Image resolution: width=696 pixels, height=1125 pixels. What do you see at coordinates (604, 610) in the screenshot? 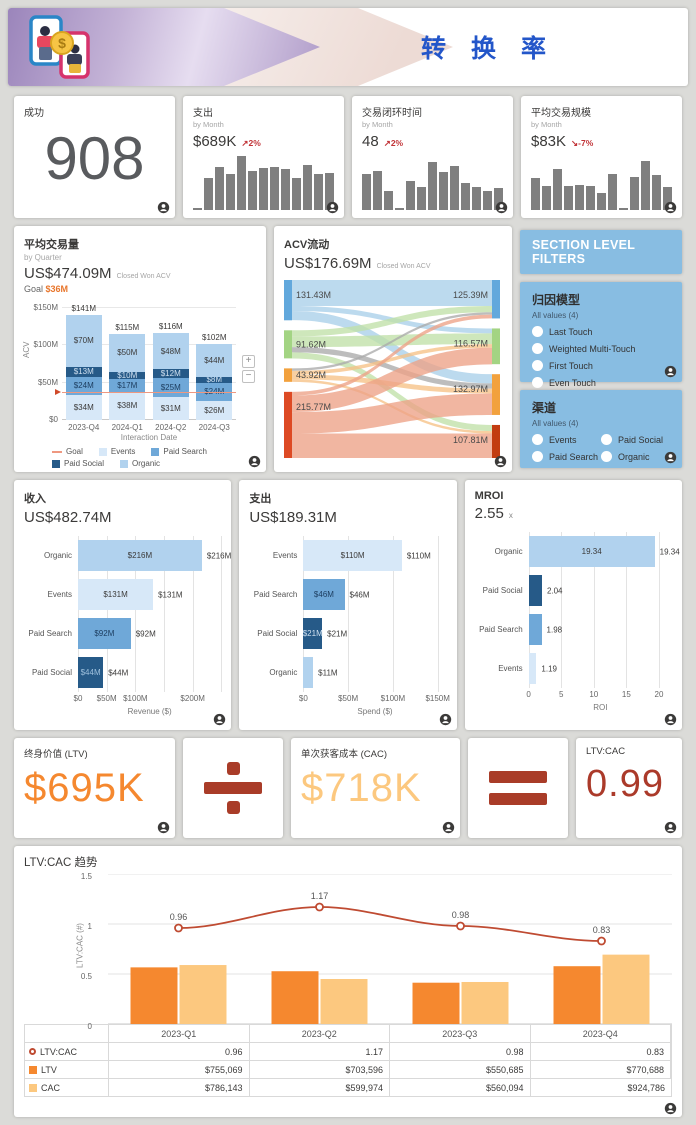
I see `bar-chart-plot: 19.34 19.34 2.04 1.98 1.19` at bounding box center [604, 610].